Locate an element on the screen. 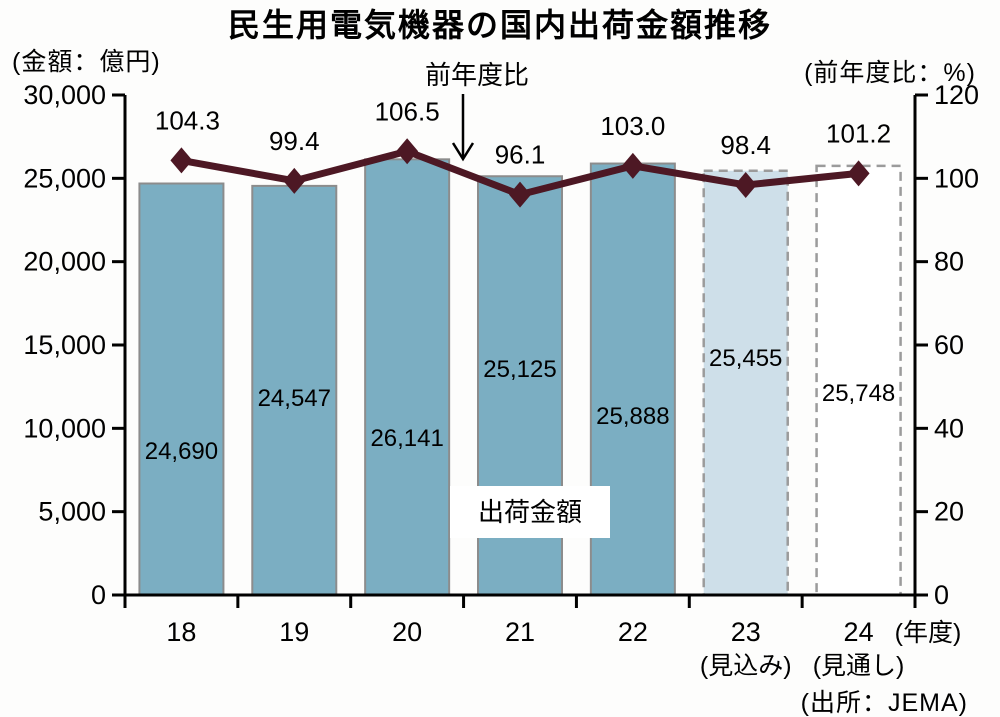 The image size is (1000, 717). x-label-22: 22 is located at coordinates (633, 632).